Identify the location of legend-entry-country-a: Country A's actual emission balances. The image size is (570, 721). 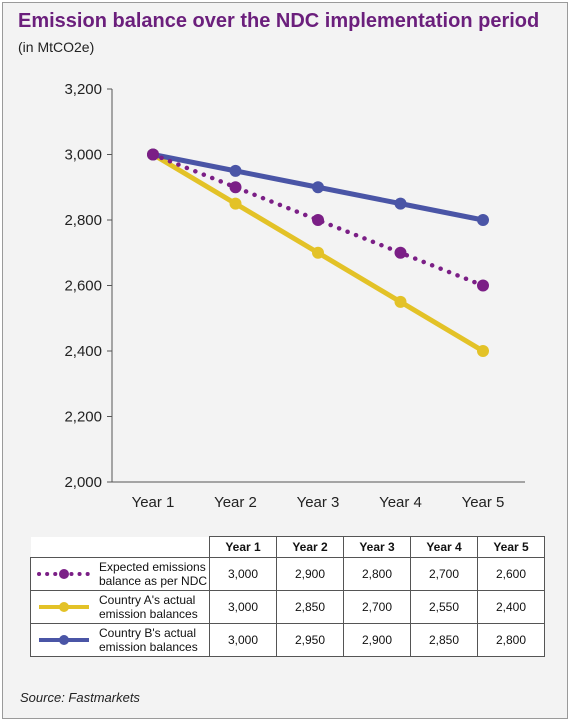
(120, 607).